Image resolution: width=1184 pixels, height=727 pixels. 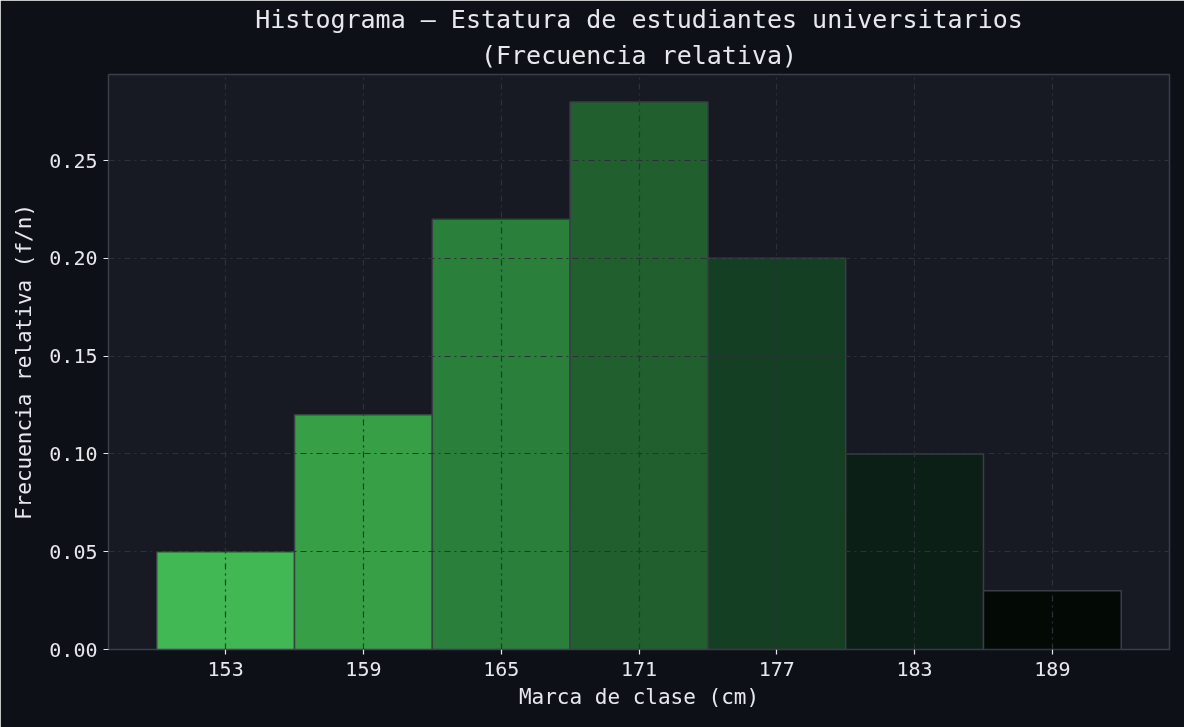 What do you see at coordinates (639, 19) in the screenshot?
I see `chart-title: Histograma — Estatura de estudiantes universitarios` at bounding box center [639, 19].